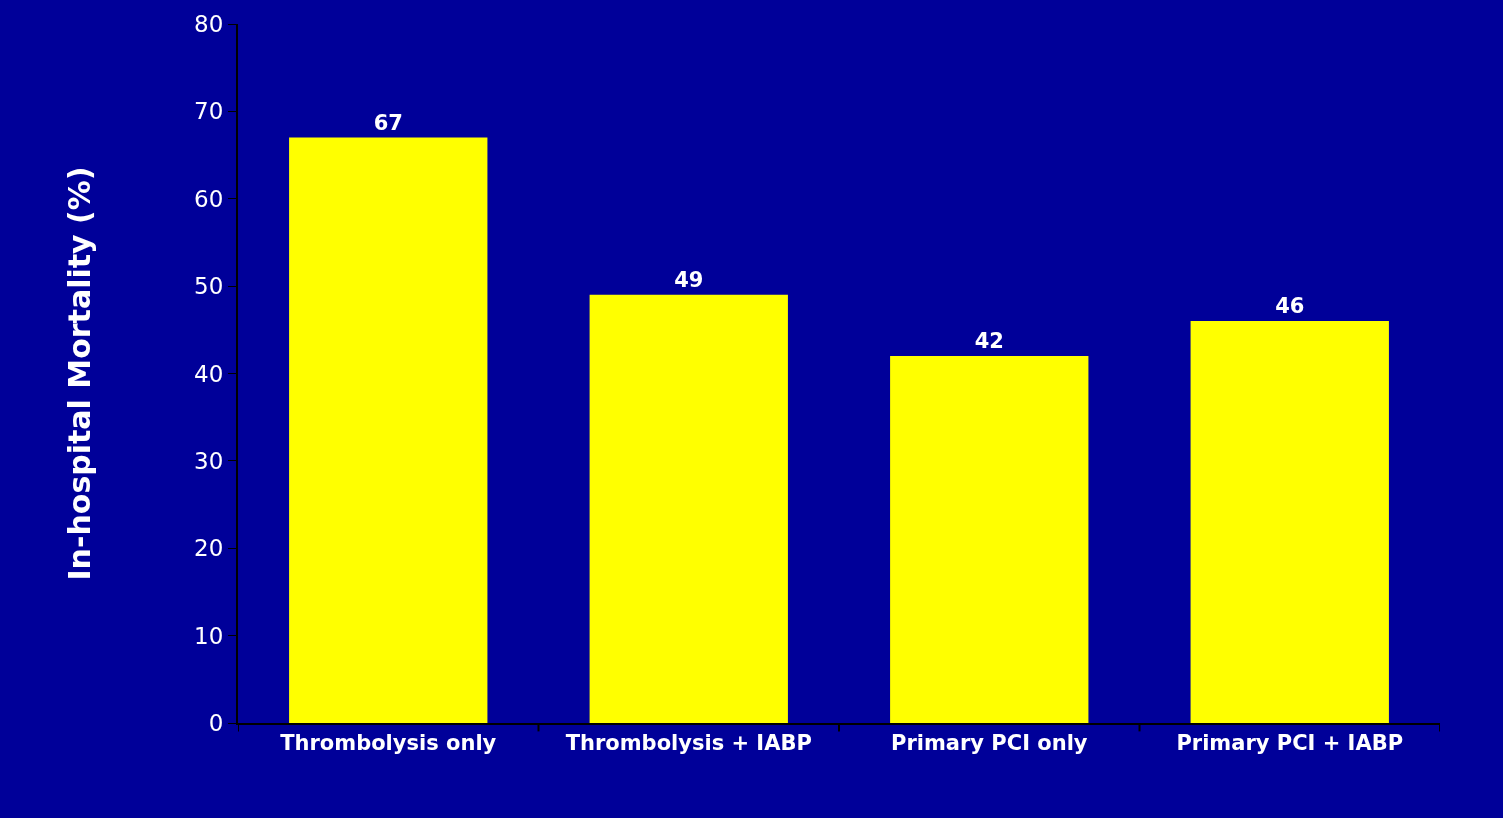 This screenshot has width=1503, height=818. I want to click on y-tick-label: 70, so click(209, 111).